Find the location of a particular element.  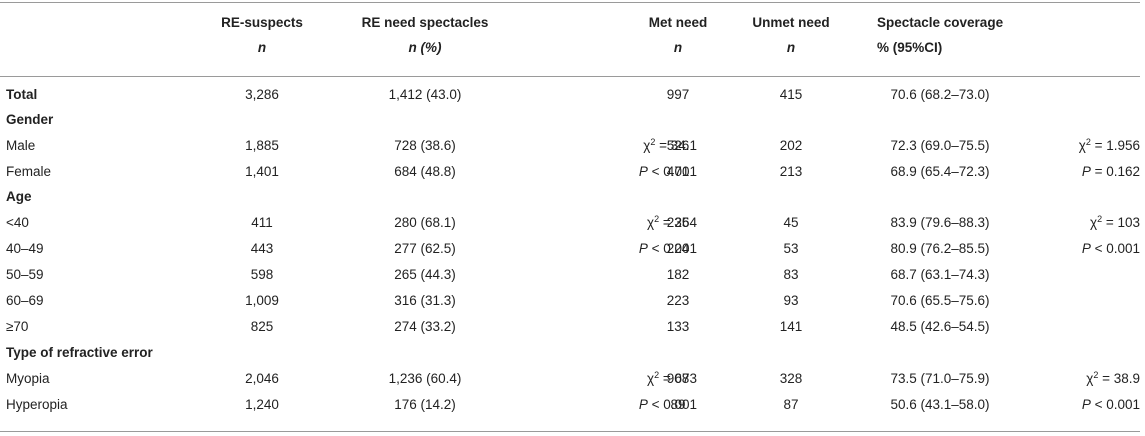

cell-re-need: 1,236 (60.4) is located at coordinates (425, 378).